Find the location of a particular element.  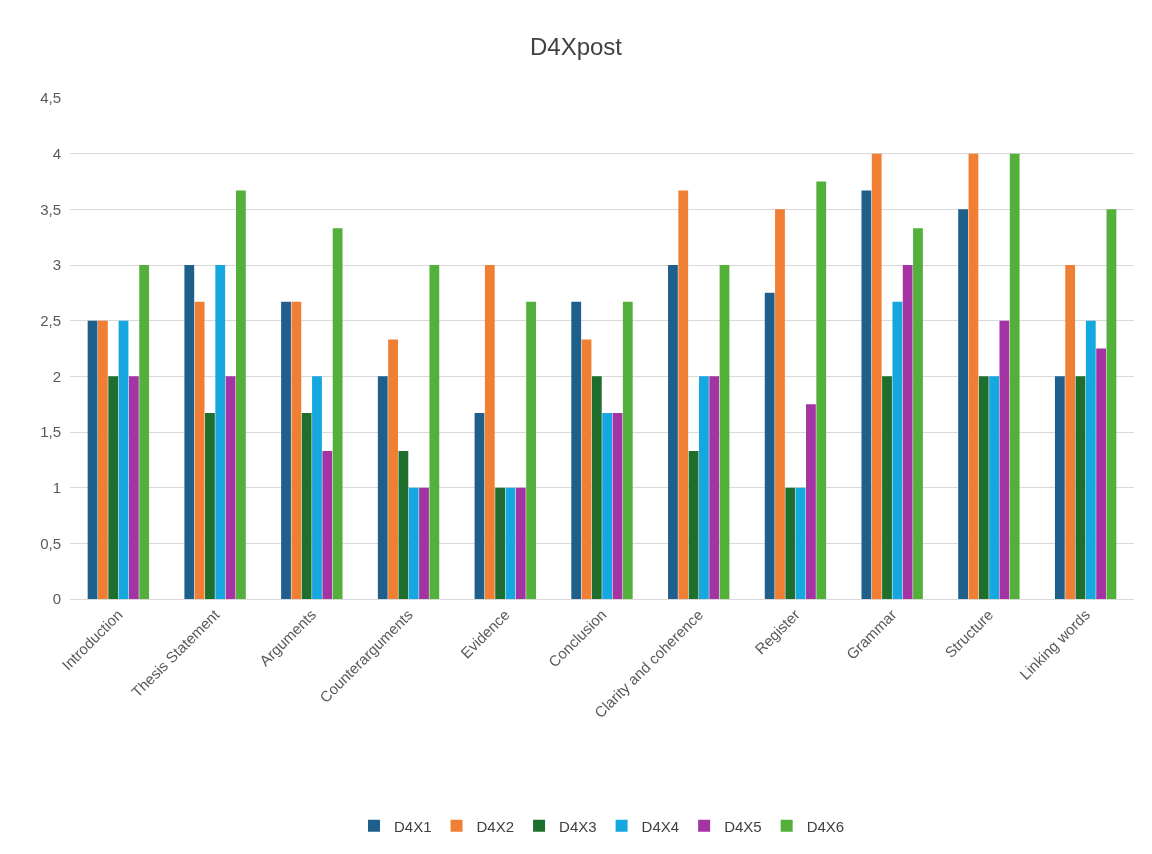

y-tick-label: 1,5 is located at coordinates (50, 432).